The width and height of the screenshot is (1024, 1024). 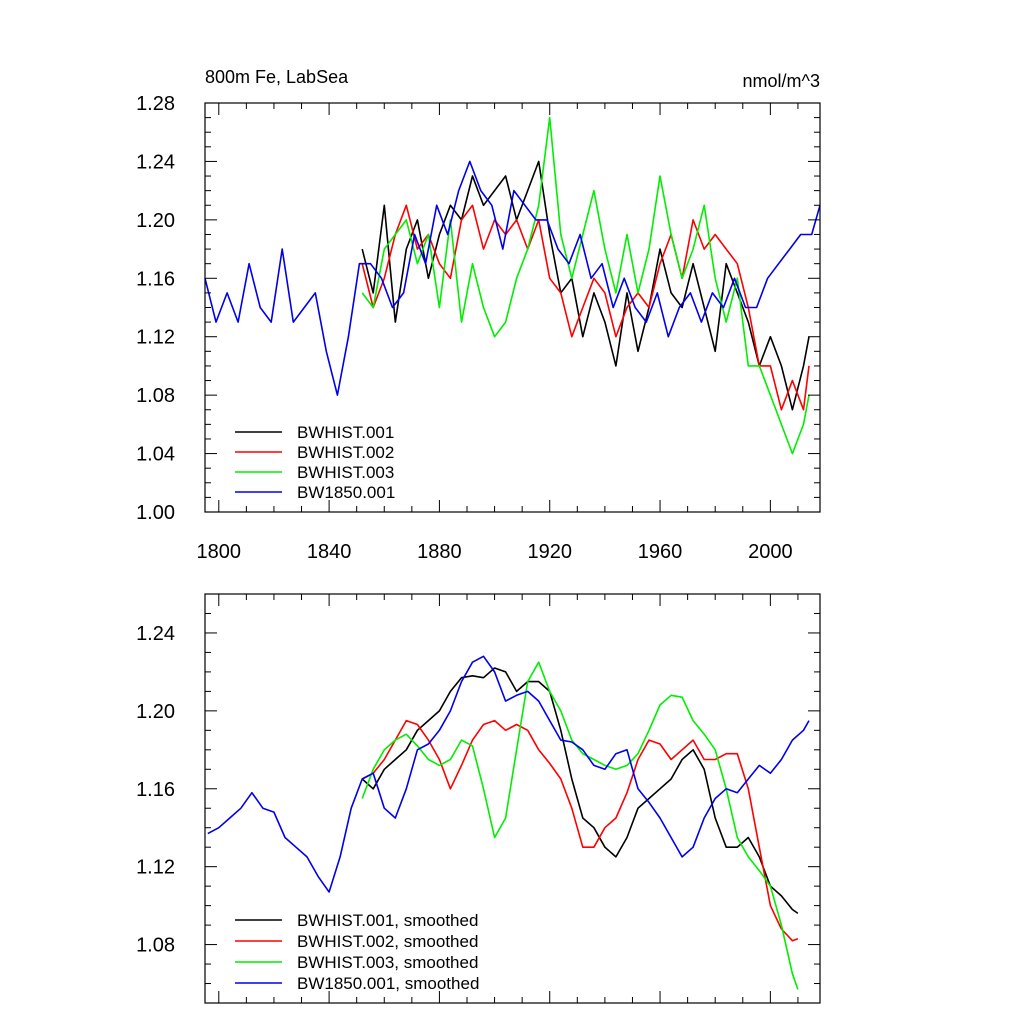 What do you see at coordinates (329, 552) in the screenshot?
I see `top-xtick-label: 1840` at bounding box center [329, 552].